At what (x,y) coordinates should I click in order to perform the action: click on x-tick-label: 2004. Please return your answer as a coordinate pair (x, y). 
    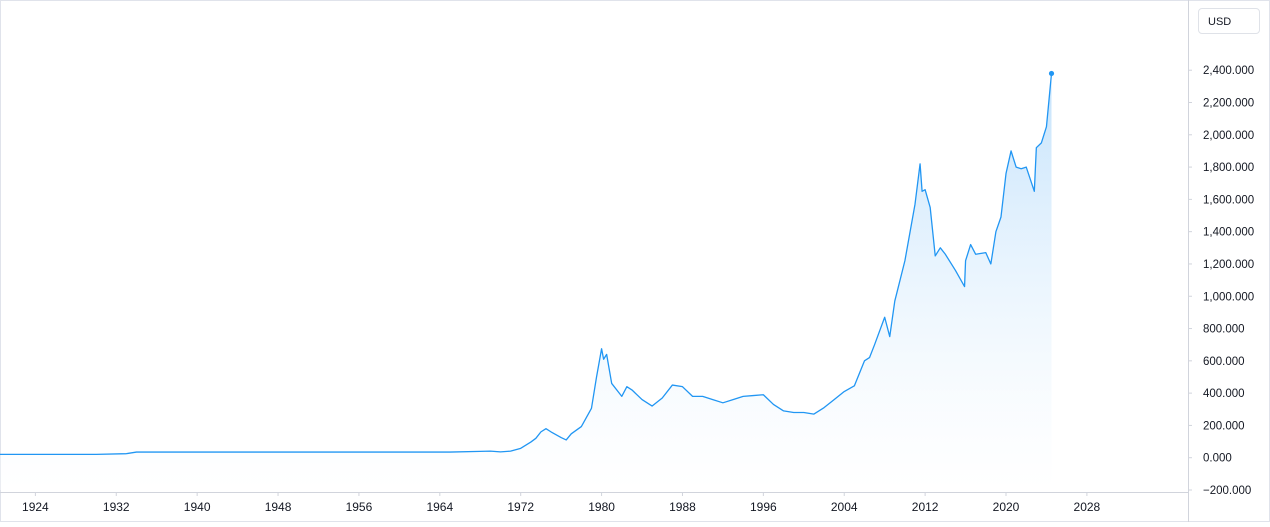
    Looking at the image, I should click on (844, 507).